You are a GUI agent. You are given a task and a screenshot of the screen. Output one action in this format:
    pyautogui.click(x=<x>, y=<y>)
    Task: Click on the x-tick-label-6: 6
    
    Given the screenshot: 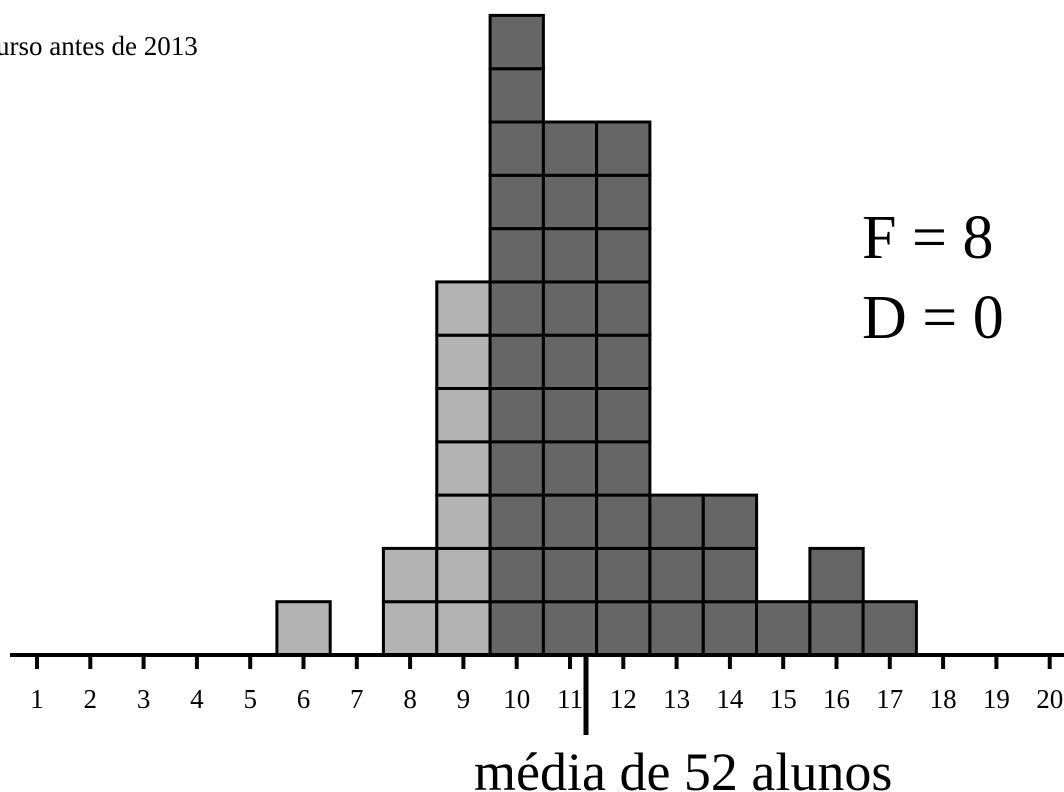 What is the action you would take?
    pyautogui.click(x=304, y=699)
    